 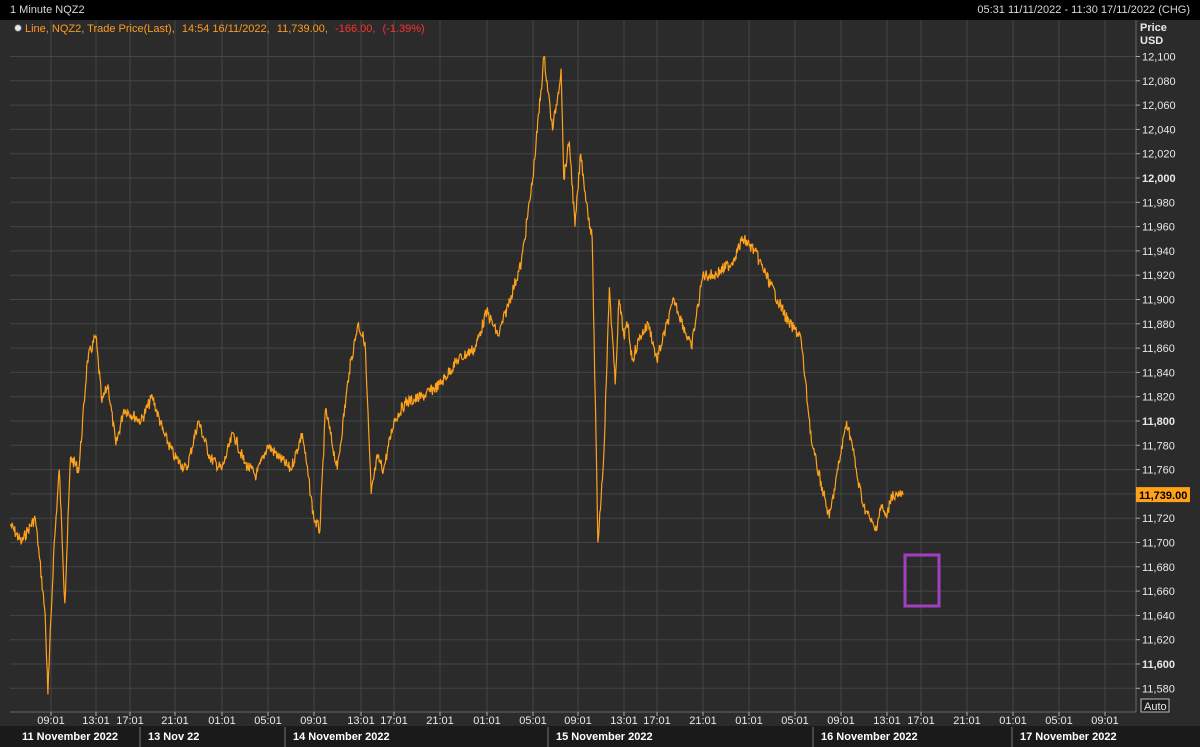 What do you see at coordinates (1158, 276) in the screenshot?
I see `y-tick-label: 11,920` at bounding box center [1158, 276].